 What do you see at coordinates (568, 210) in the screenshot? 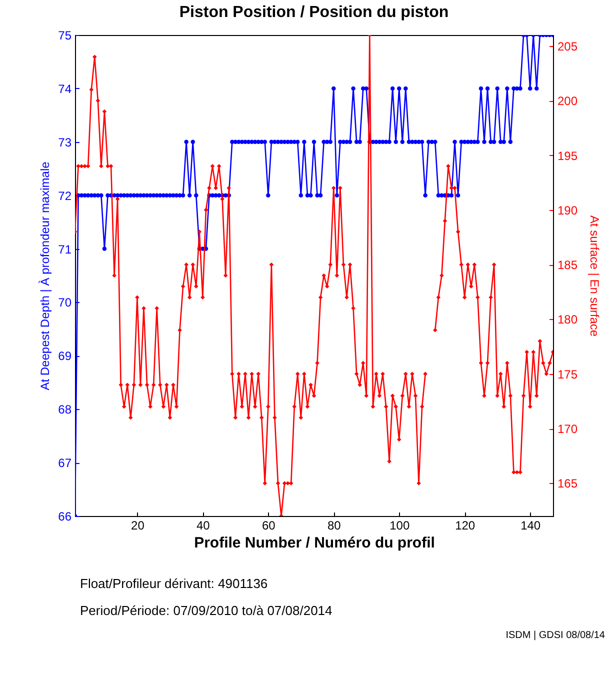
I see `y2-tick-label: 190` at bounding box center [568, 210].